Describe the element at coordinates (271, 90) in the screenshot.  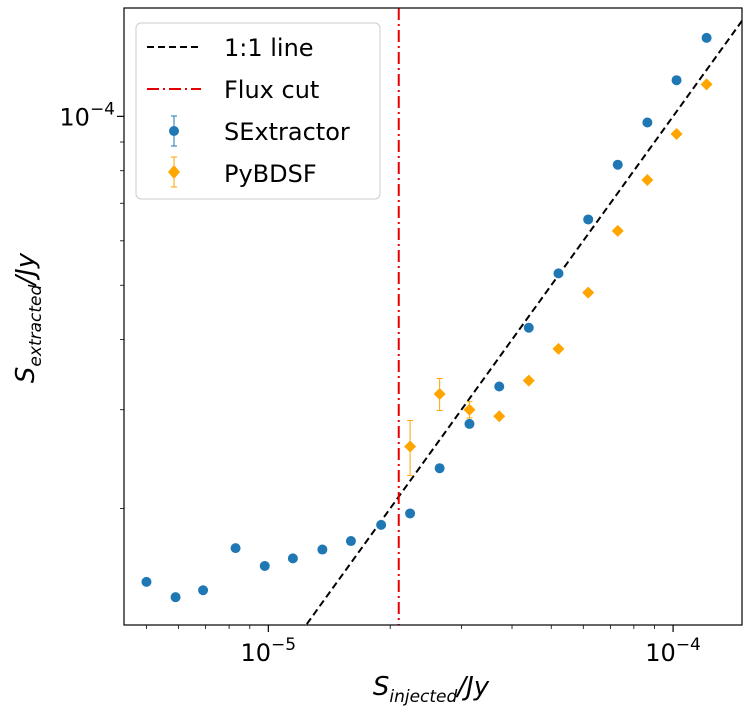
I see `legend-label-fluxcut: Flux cut` at that location.